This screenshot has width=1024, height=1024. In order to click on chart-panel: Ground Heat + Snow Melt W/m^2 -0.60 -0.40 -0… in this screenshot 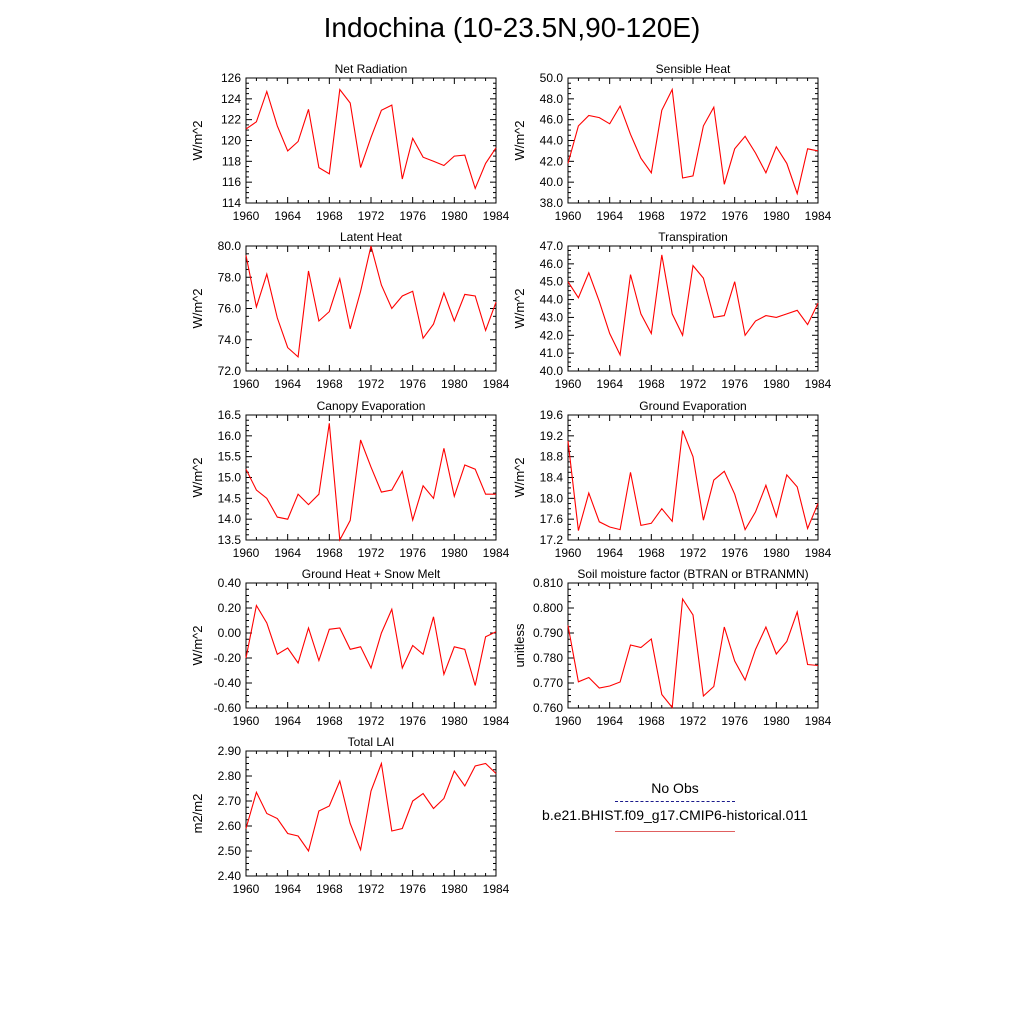, I will do `click(350, 647)`.